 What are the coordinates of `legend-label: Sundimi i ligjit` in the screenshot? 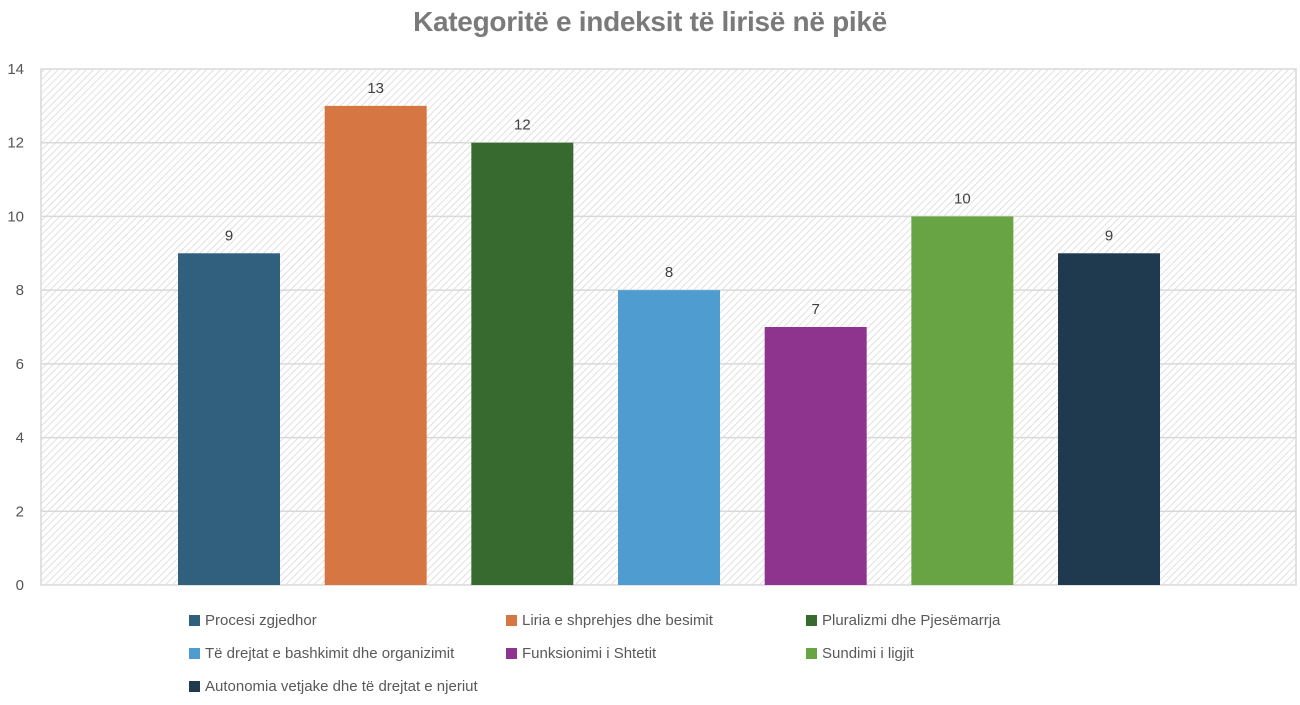 It's located at (868, 653).